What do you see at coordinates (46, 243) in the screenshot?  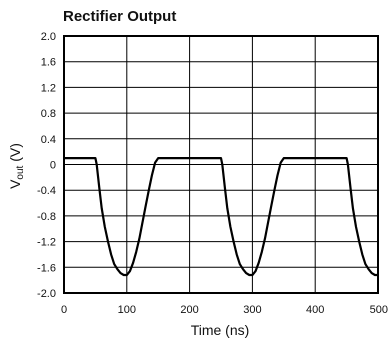 I see `y-tick-label: -1.2` at bounding box center [46, 243].